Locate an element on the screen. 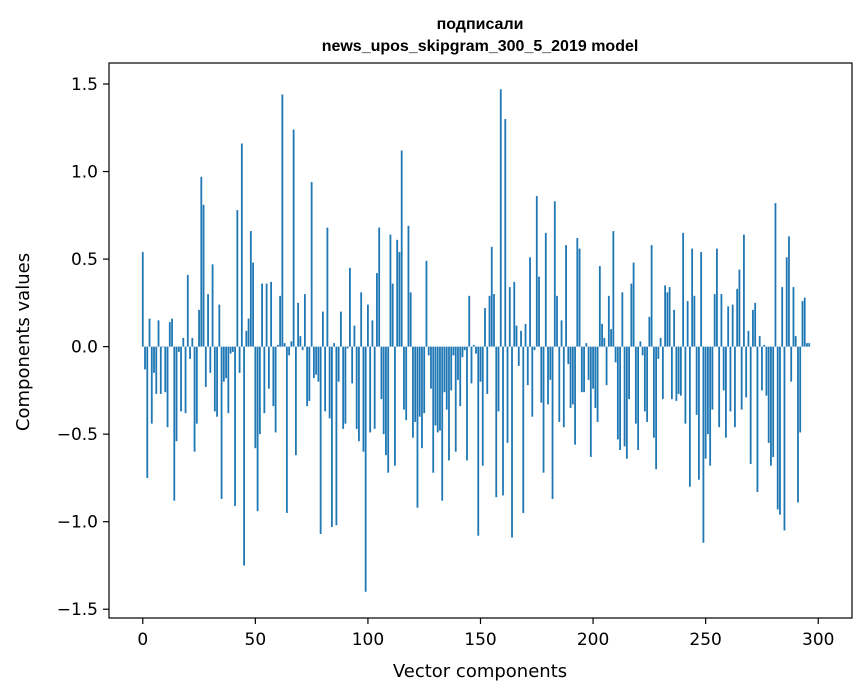 This screenshot has width=867, height=696. x-tick-label-200: 200 is located at coordinates (593, 640).